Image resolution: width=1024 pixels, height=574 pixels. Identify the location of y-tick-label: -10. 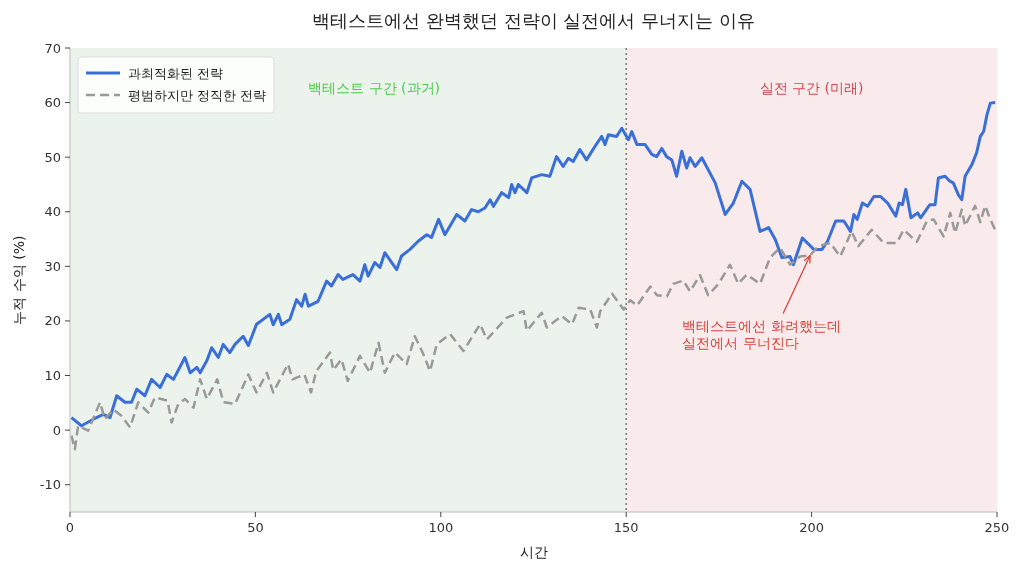
(50, 485).